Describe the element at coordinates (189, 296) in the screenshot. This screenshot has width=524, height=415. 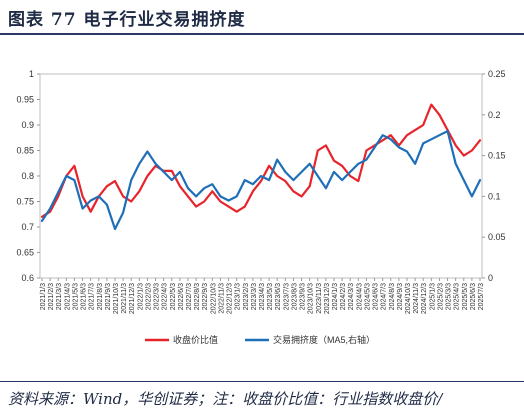
I see `x-tick-label: 2022/7/3` at that location.